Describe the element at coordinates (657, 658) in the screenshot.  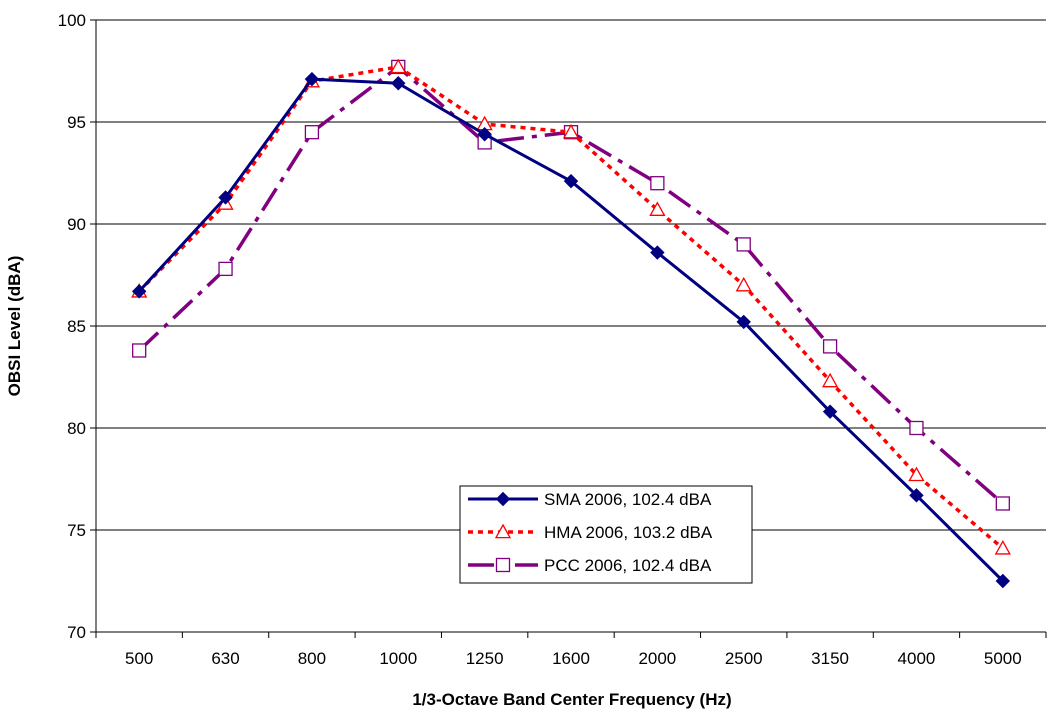
I see `x-tick-label: 2000` at that location.